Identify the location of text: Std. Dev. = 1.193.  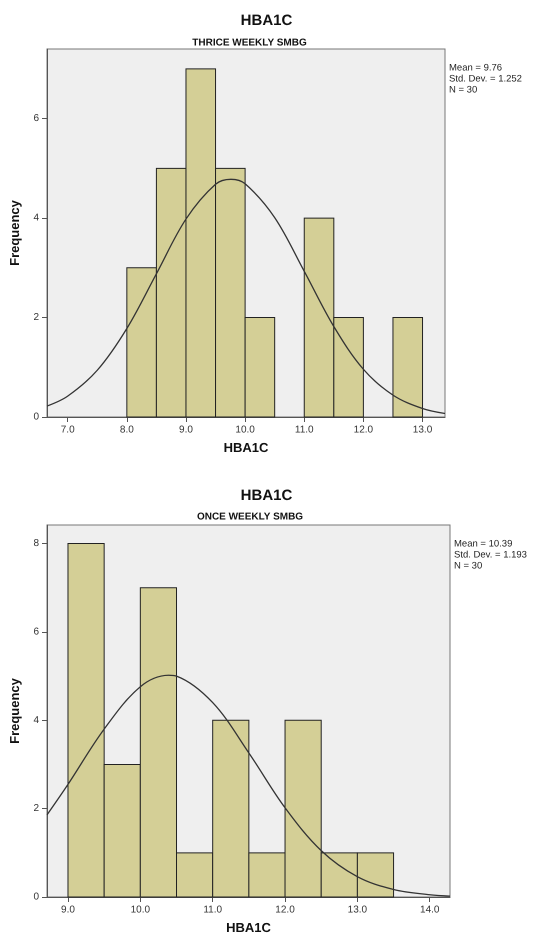
(490, 555).